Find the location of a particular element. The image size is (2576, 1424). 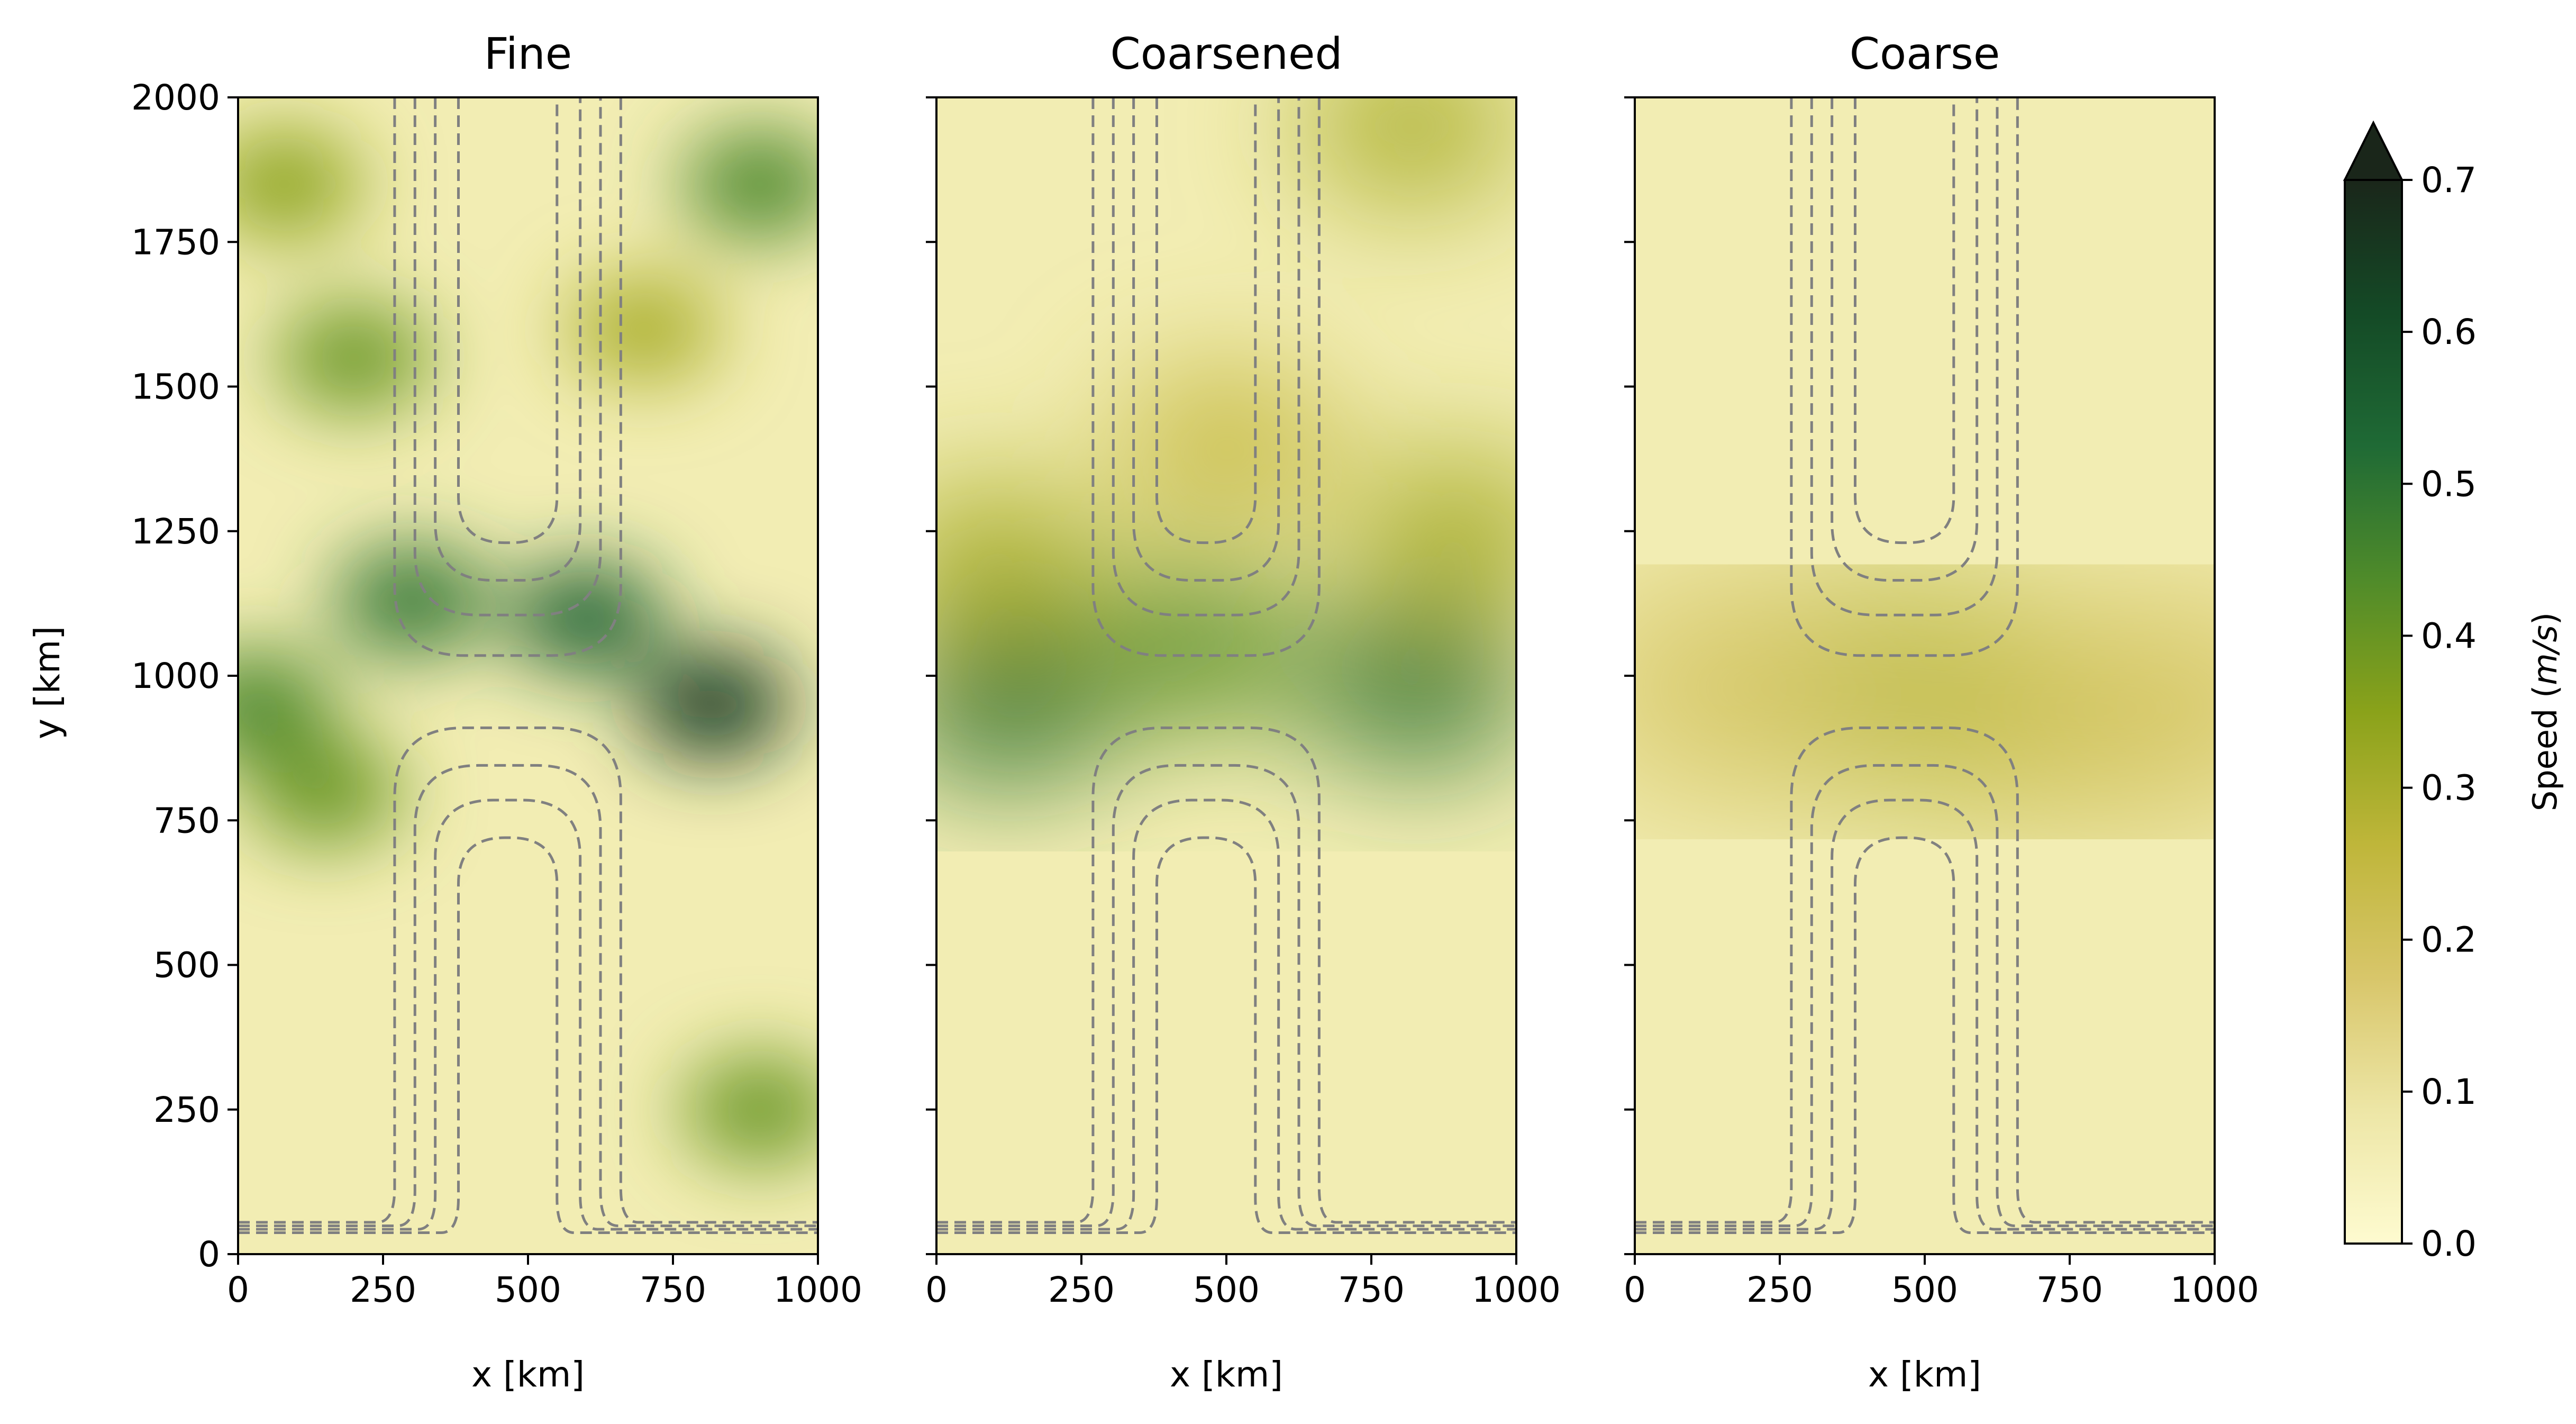

y-axis-label: y [km] is located at coordinates (47, 682).